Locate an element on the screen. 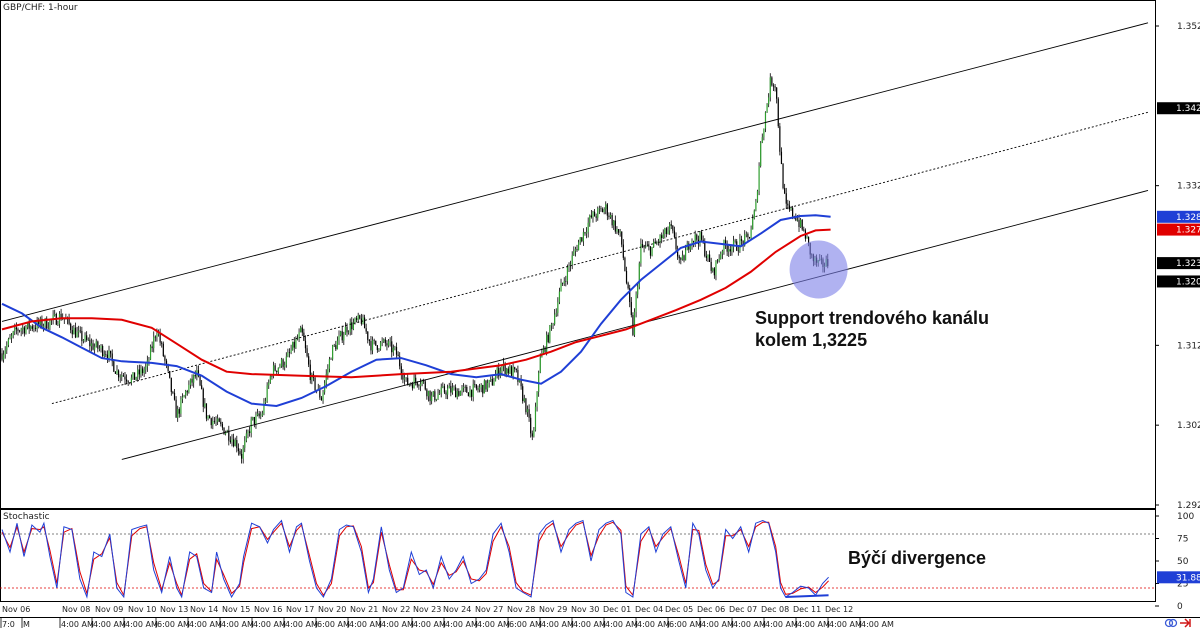  stochastic-axis-tick-label: 100 is located at coordinates (1185, 517).